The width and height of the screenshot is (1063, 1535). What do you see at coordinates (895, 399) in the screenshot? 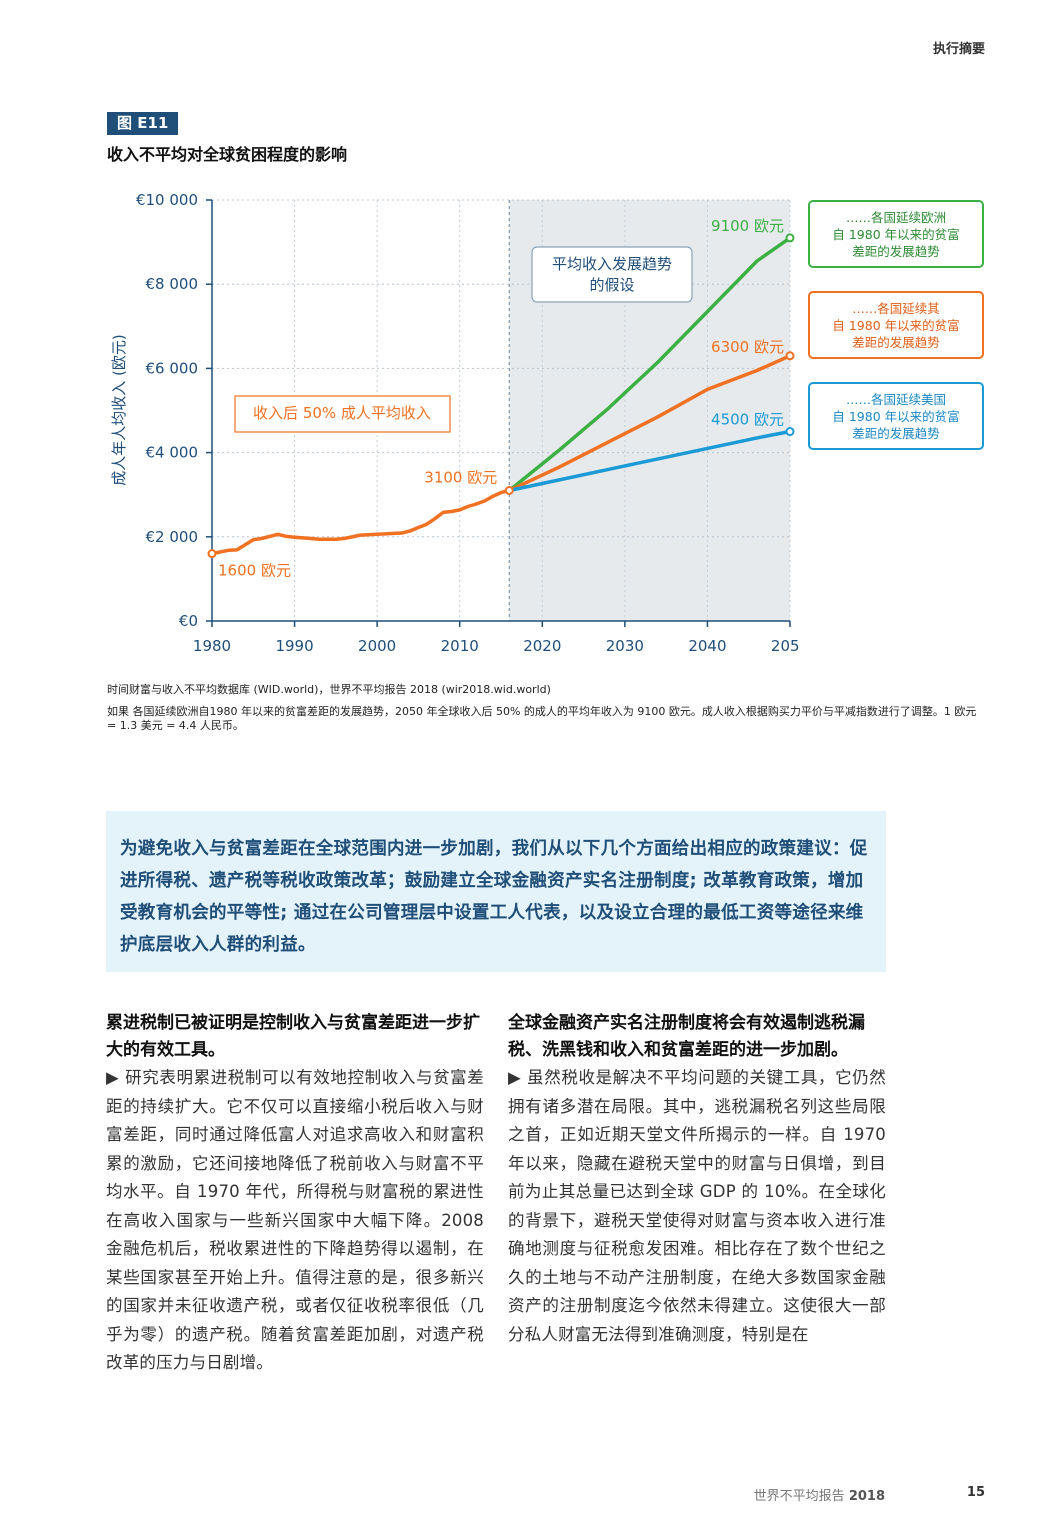
I see `legend-line: ……各国延续美国` at bounding box center [895, 399].